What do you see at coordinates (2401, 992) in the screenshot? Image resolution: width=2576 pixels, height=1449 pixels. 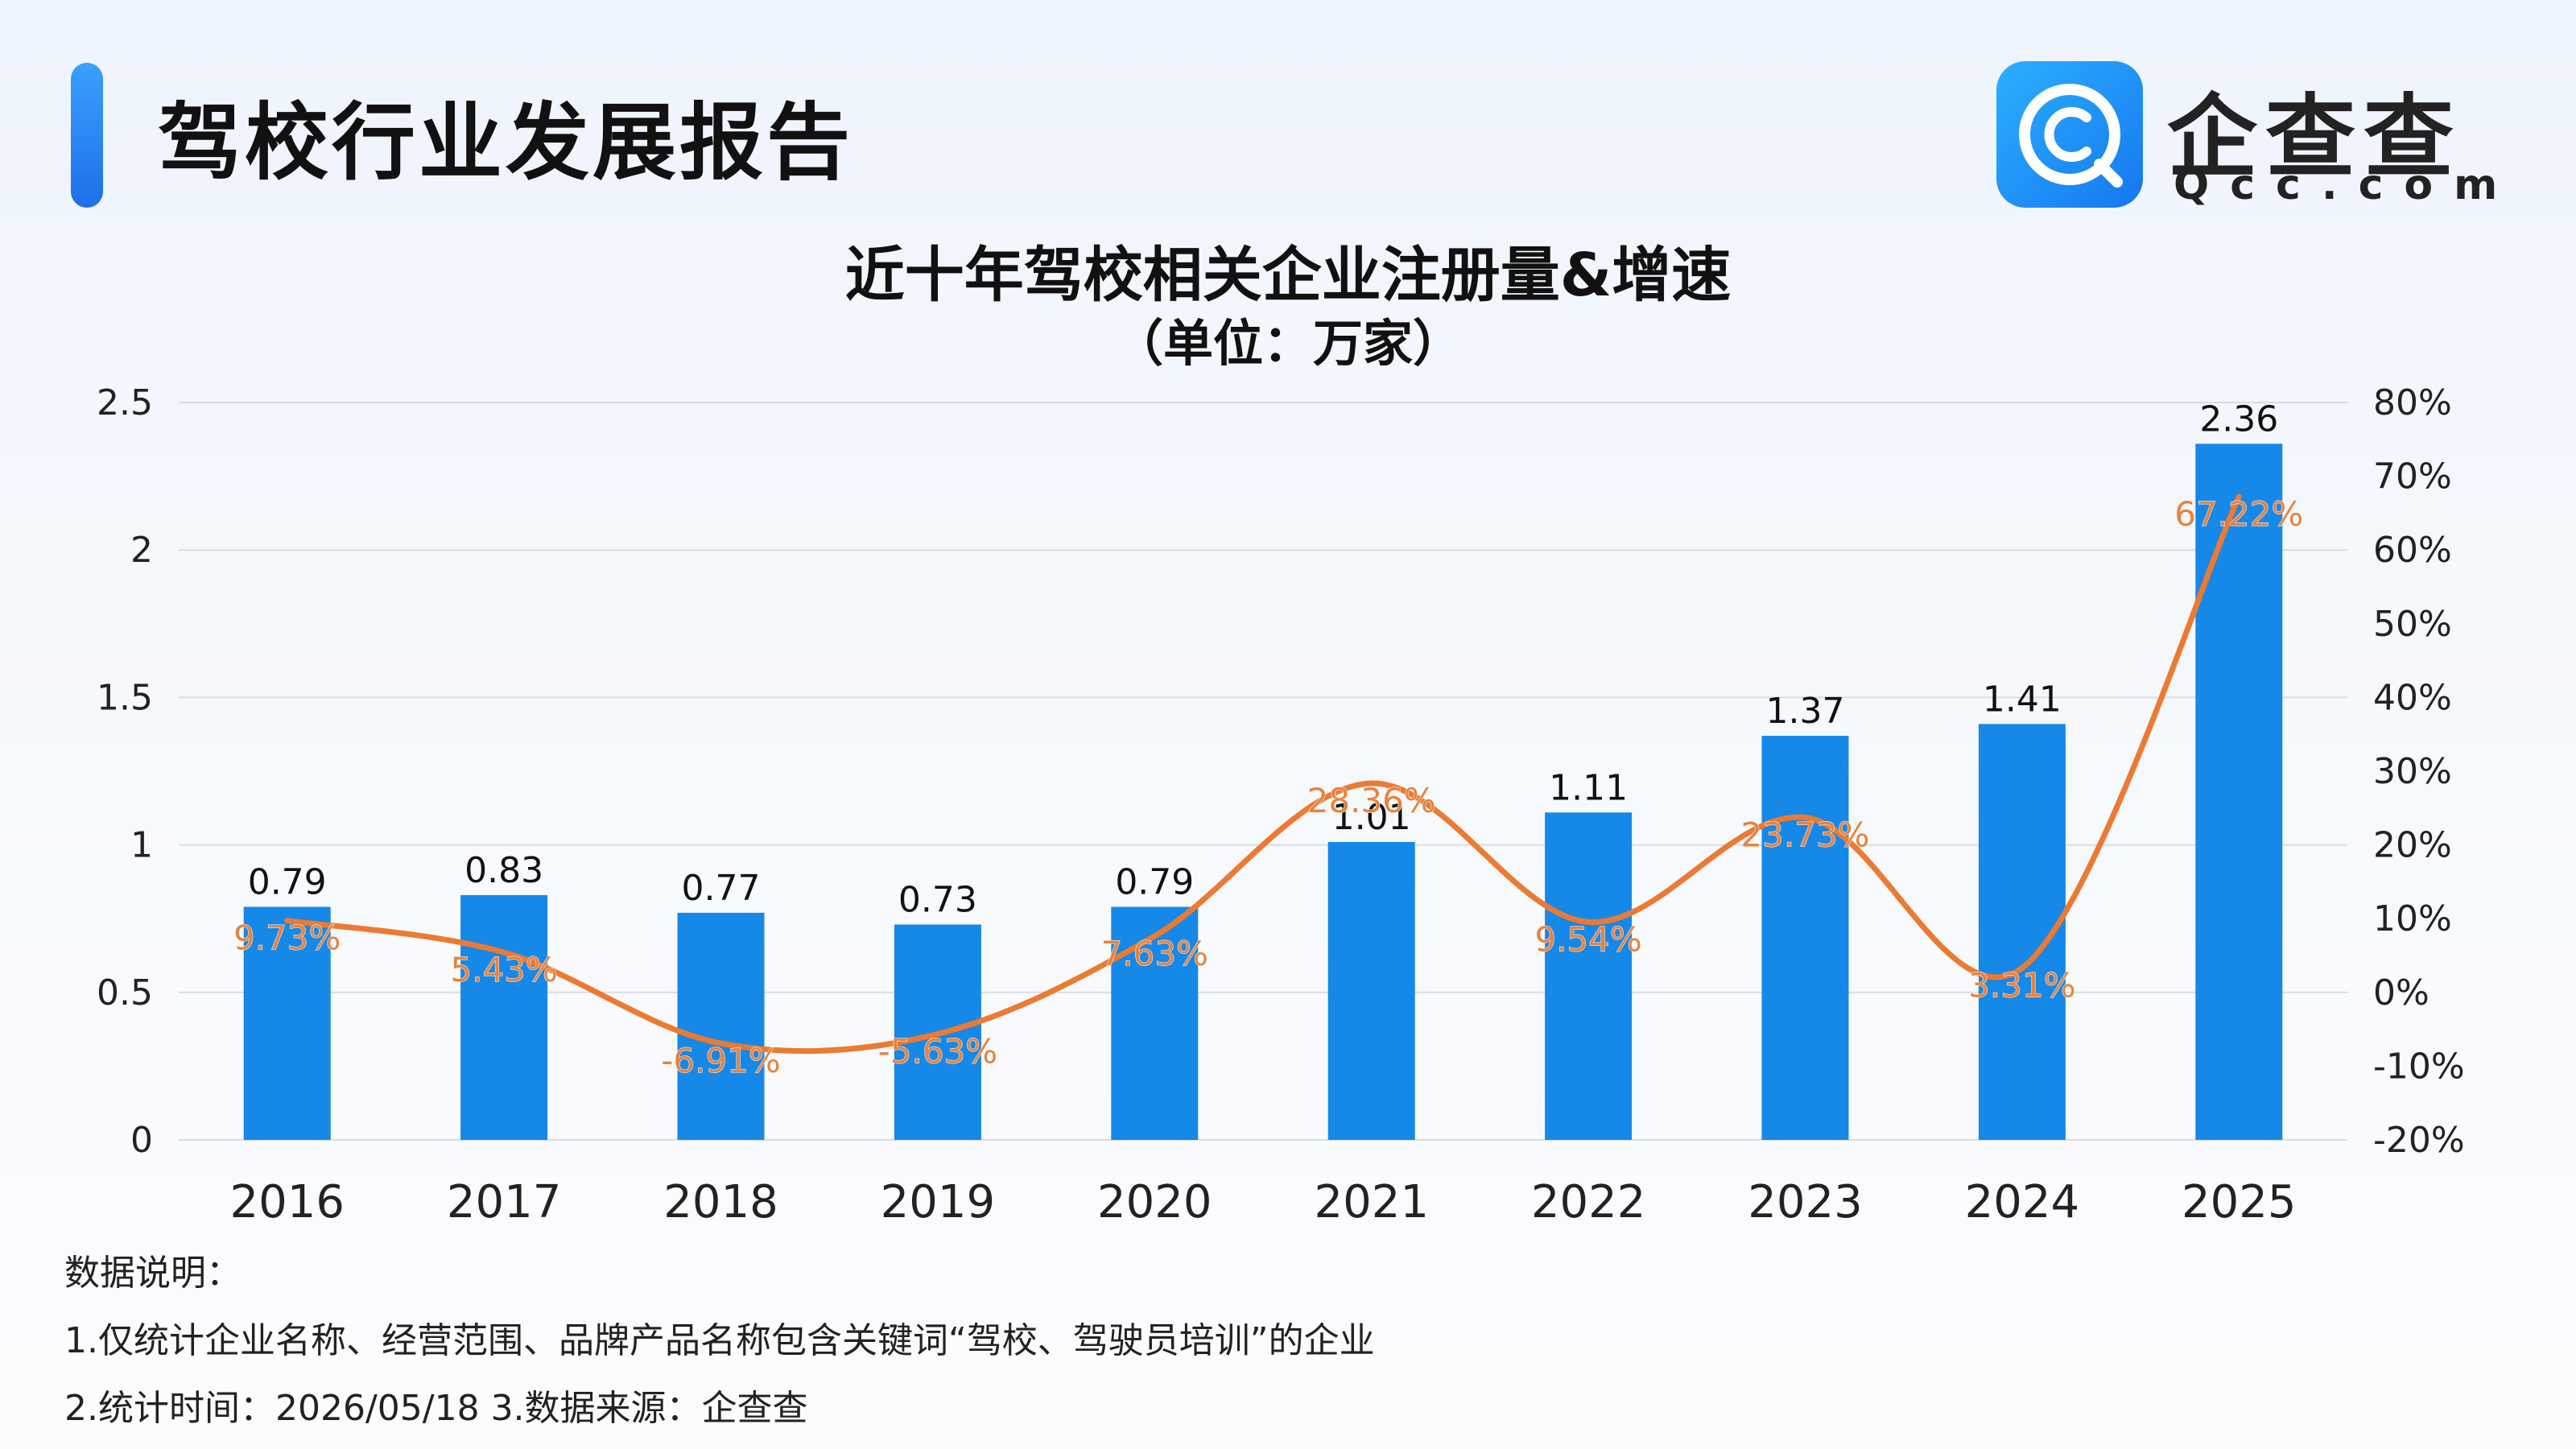 I see `y-right-tick-label: 0%` at bounding box center [2401, 992].